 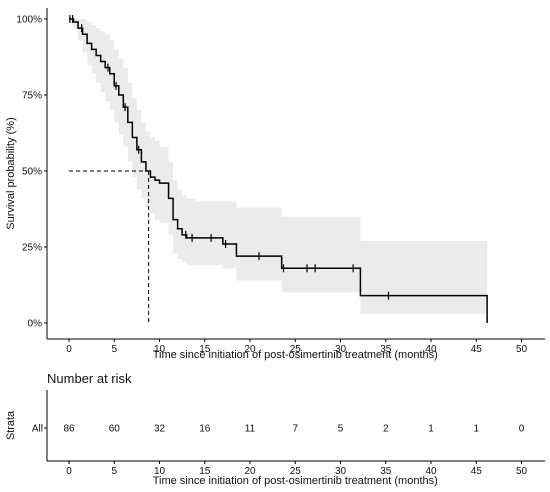 What do you see at coordinates (386, 471) in the screenshot?
I see `risk-x-tick-label: 35` at bounding box center [386, 471].